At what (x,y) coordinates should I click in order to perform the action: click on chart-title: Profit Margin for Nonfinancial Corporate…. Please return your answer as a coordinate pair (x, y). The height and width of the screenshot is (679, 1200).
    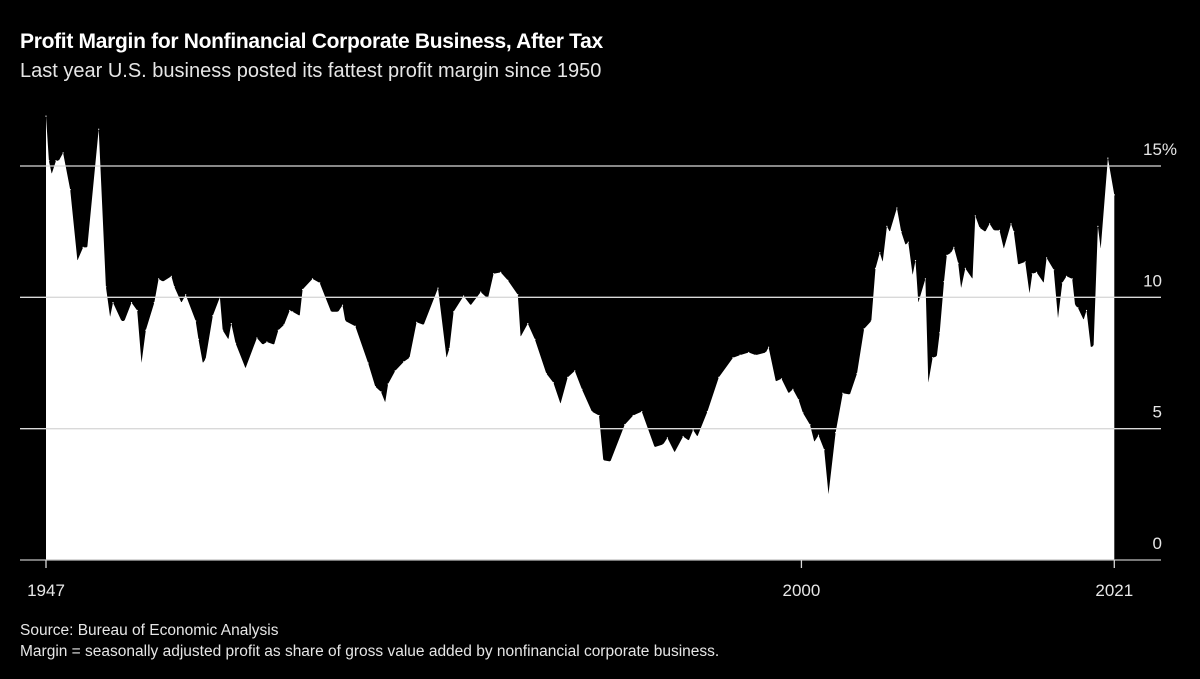
    Looking at the image, I should click on (311, 41).